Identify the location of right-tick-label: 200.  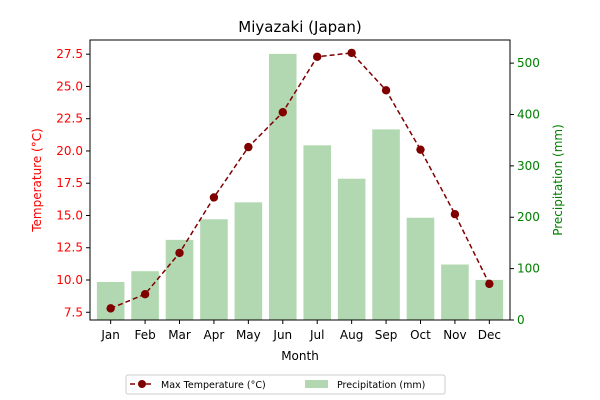
(528, 217).